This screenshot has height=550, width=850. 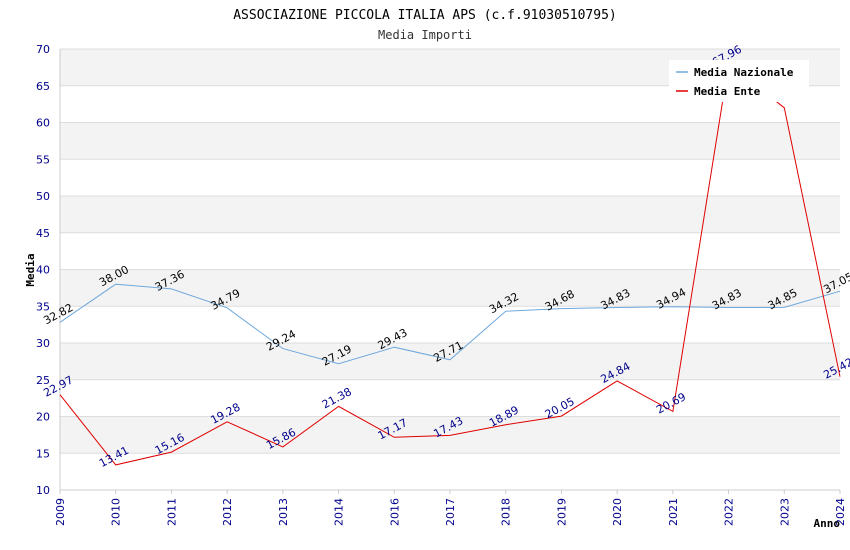 I want to click on x-tick-label: 2009, so click(x=60, y=512).